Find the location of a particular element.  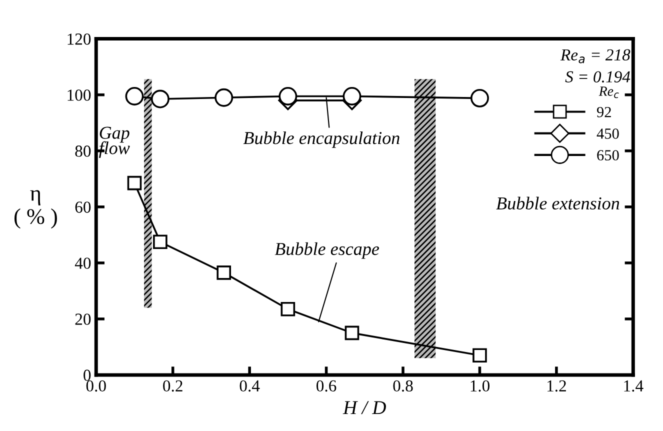

legend-label: 650 is located at coordinates (608, 155).